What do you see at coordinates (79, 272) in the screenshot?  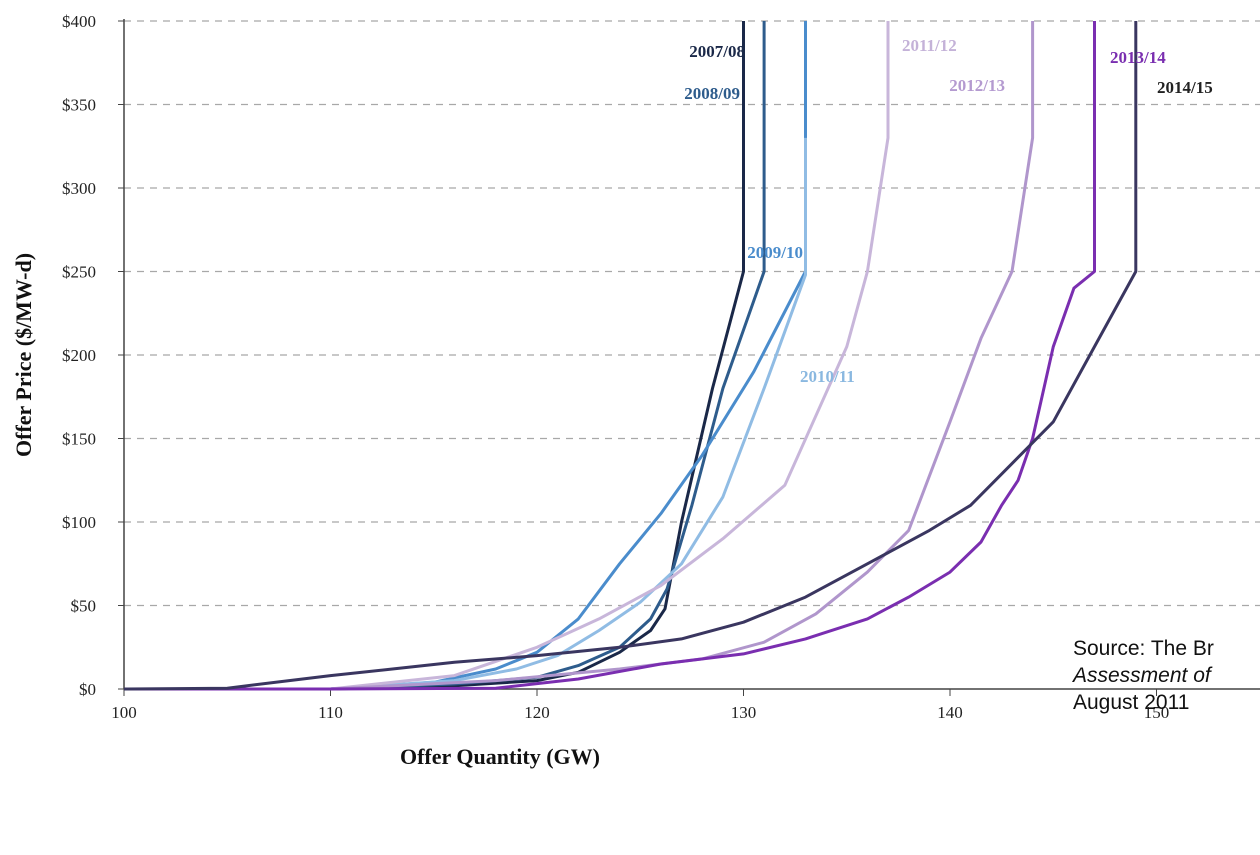 I see `y-tick-label: $250` at bounding box center [79, 272].